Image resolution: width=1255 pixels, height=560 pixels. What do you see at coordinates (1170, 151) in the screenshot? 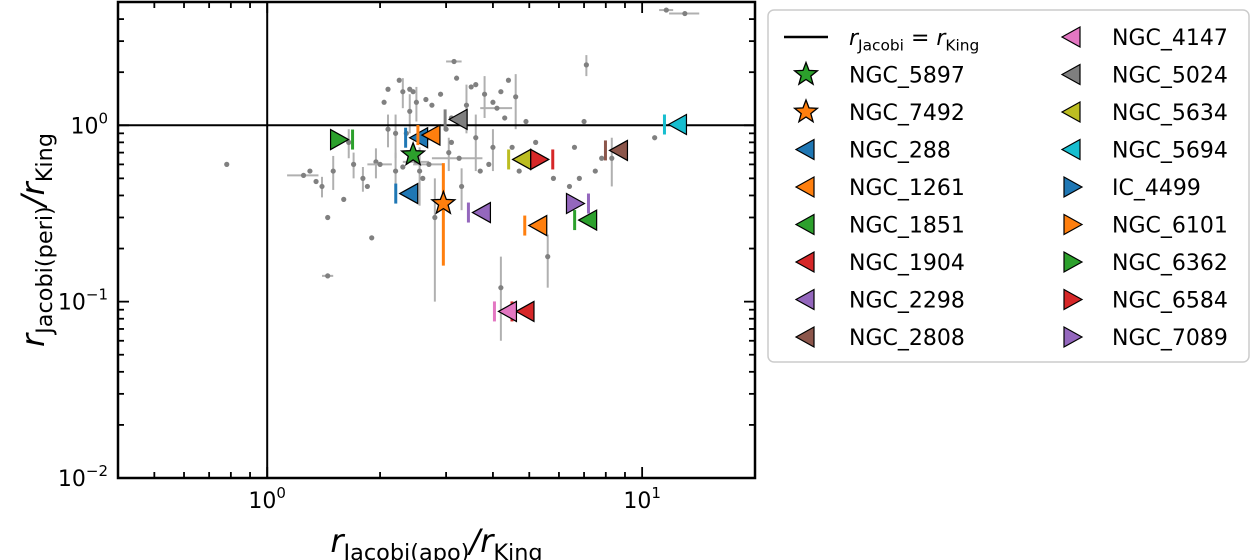
I see `legend-label-NGC_5694: NGC_5694` at bounding box center [1170, 151].